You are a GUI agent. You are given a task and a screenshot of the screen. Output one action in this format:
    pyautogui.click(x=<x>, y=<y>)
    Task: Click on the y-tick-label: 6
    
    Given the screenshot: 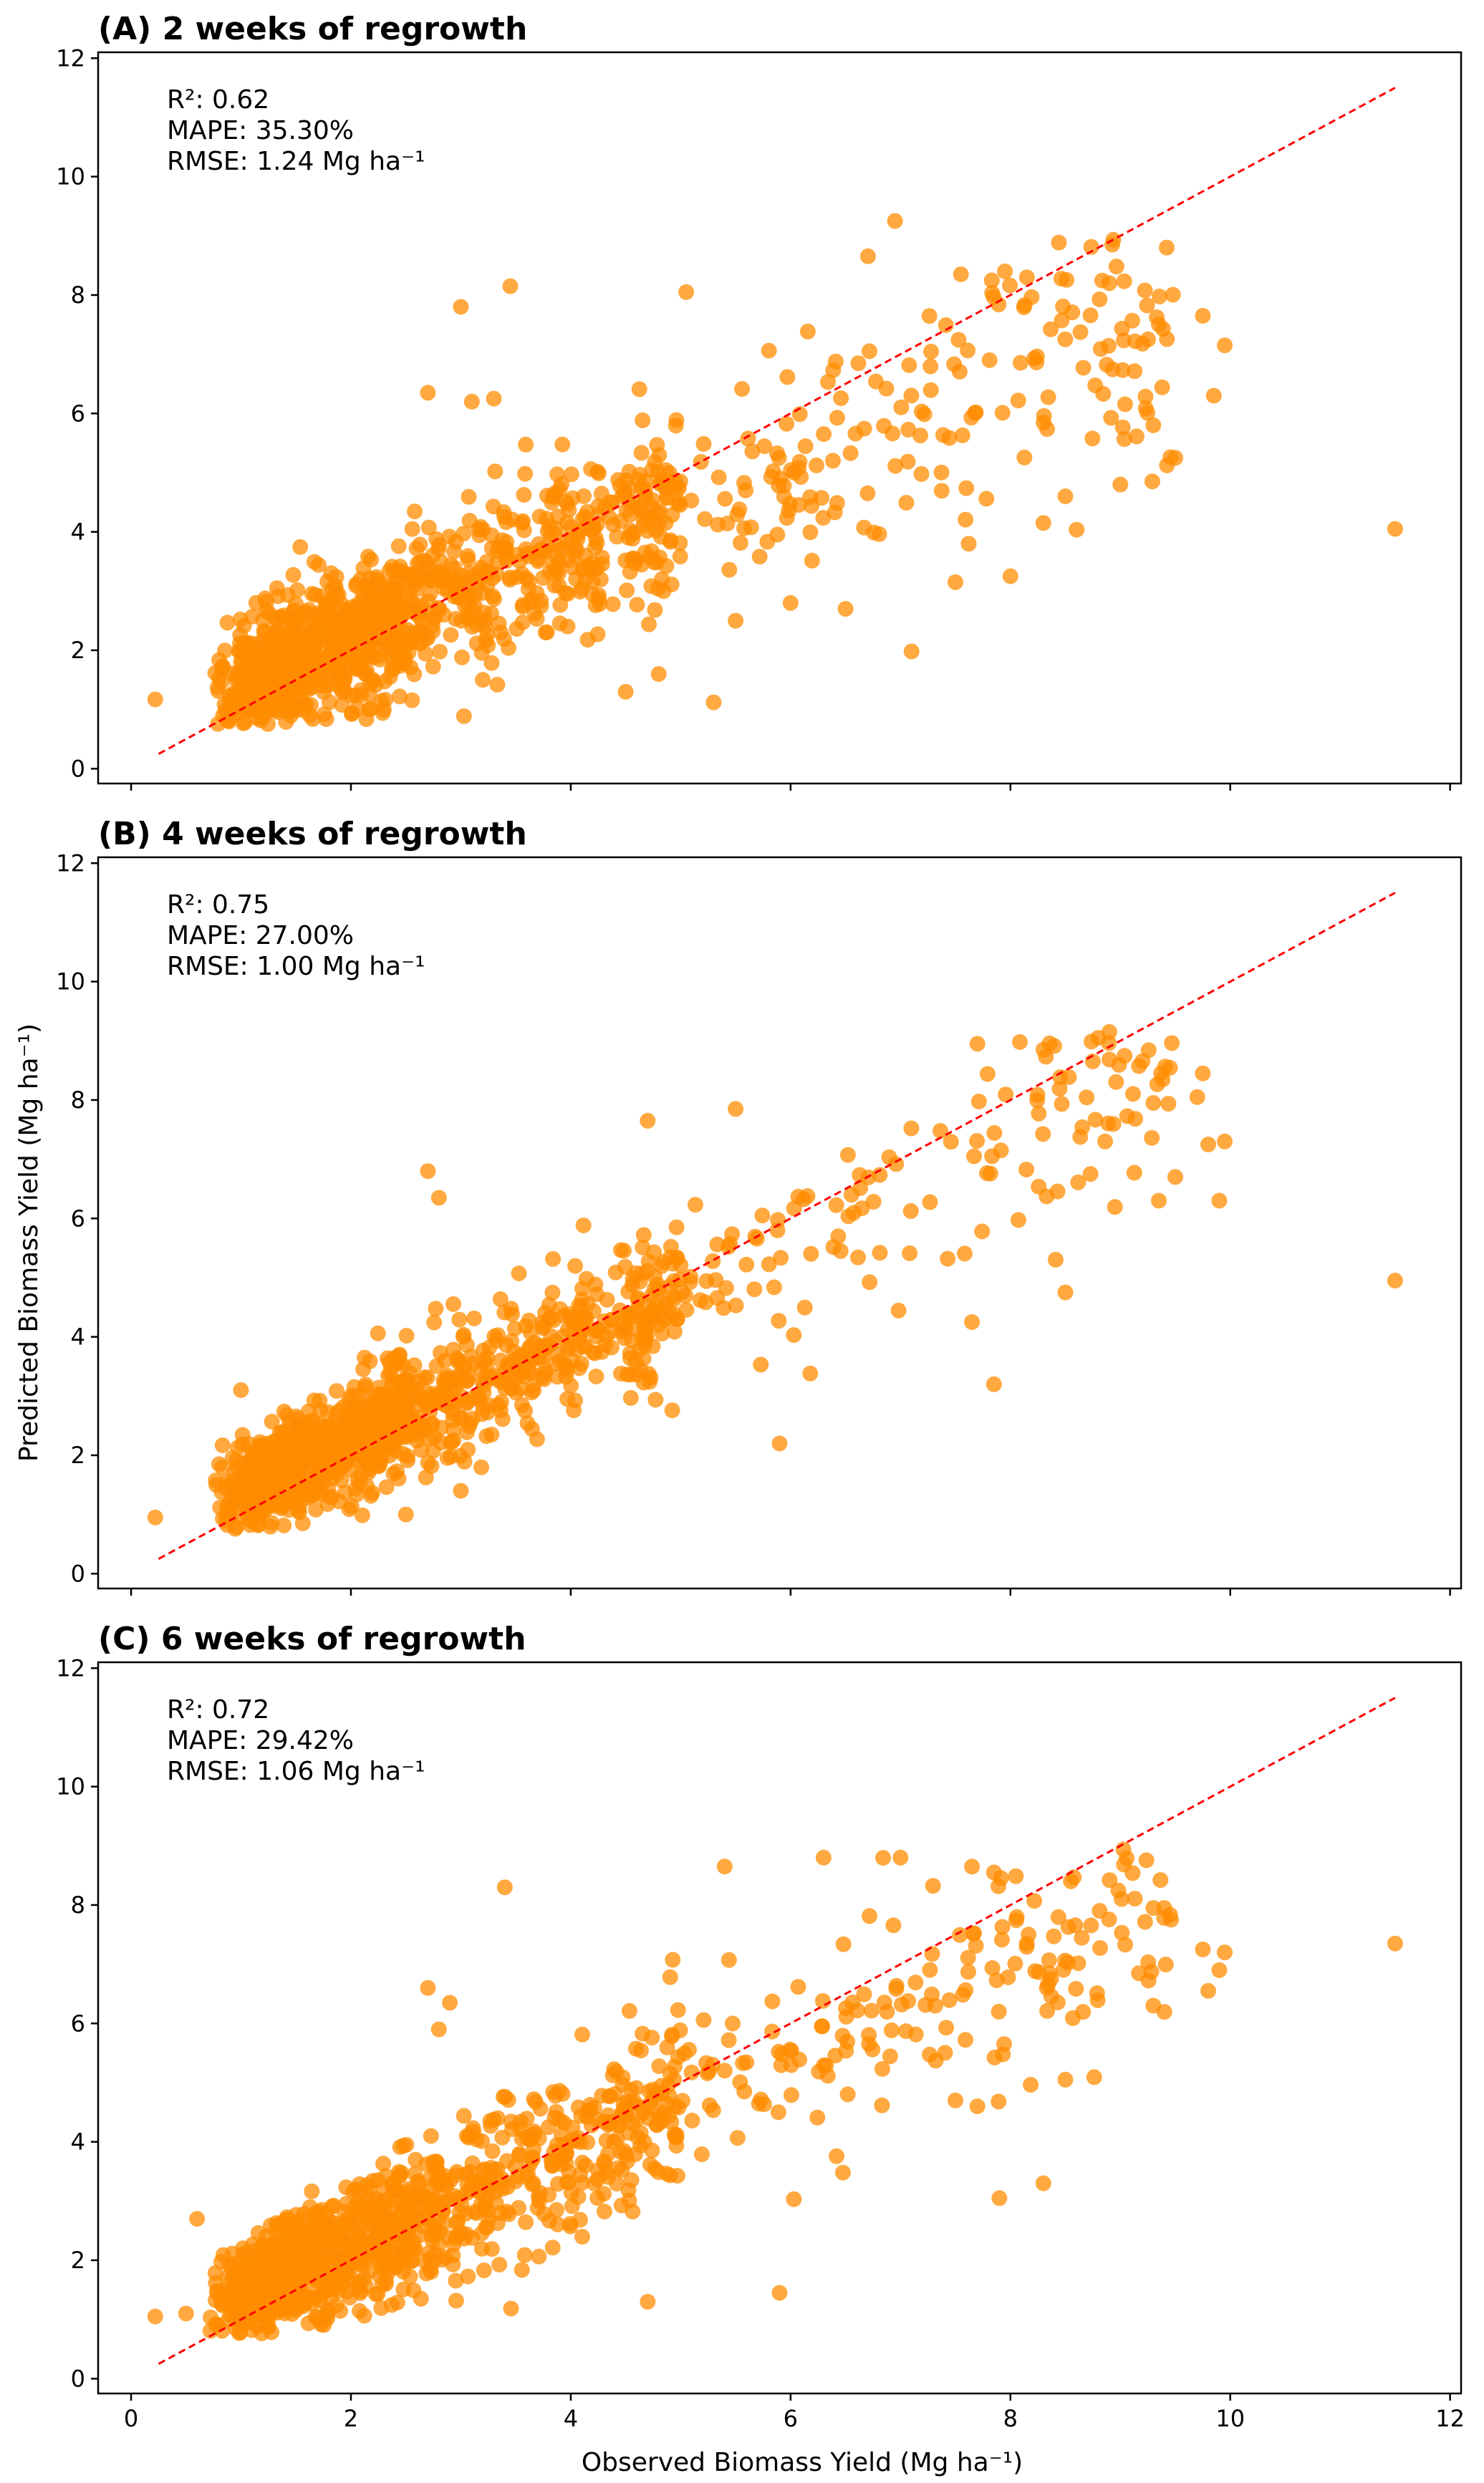 What is the action you would take?
    pyautogui.click(x=78, y=2023)
    